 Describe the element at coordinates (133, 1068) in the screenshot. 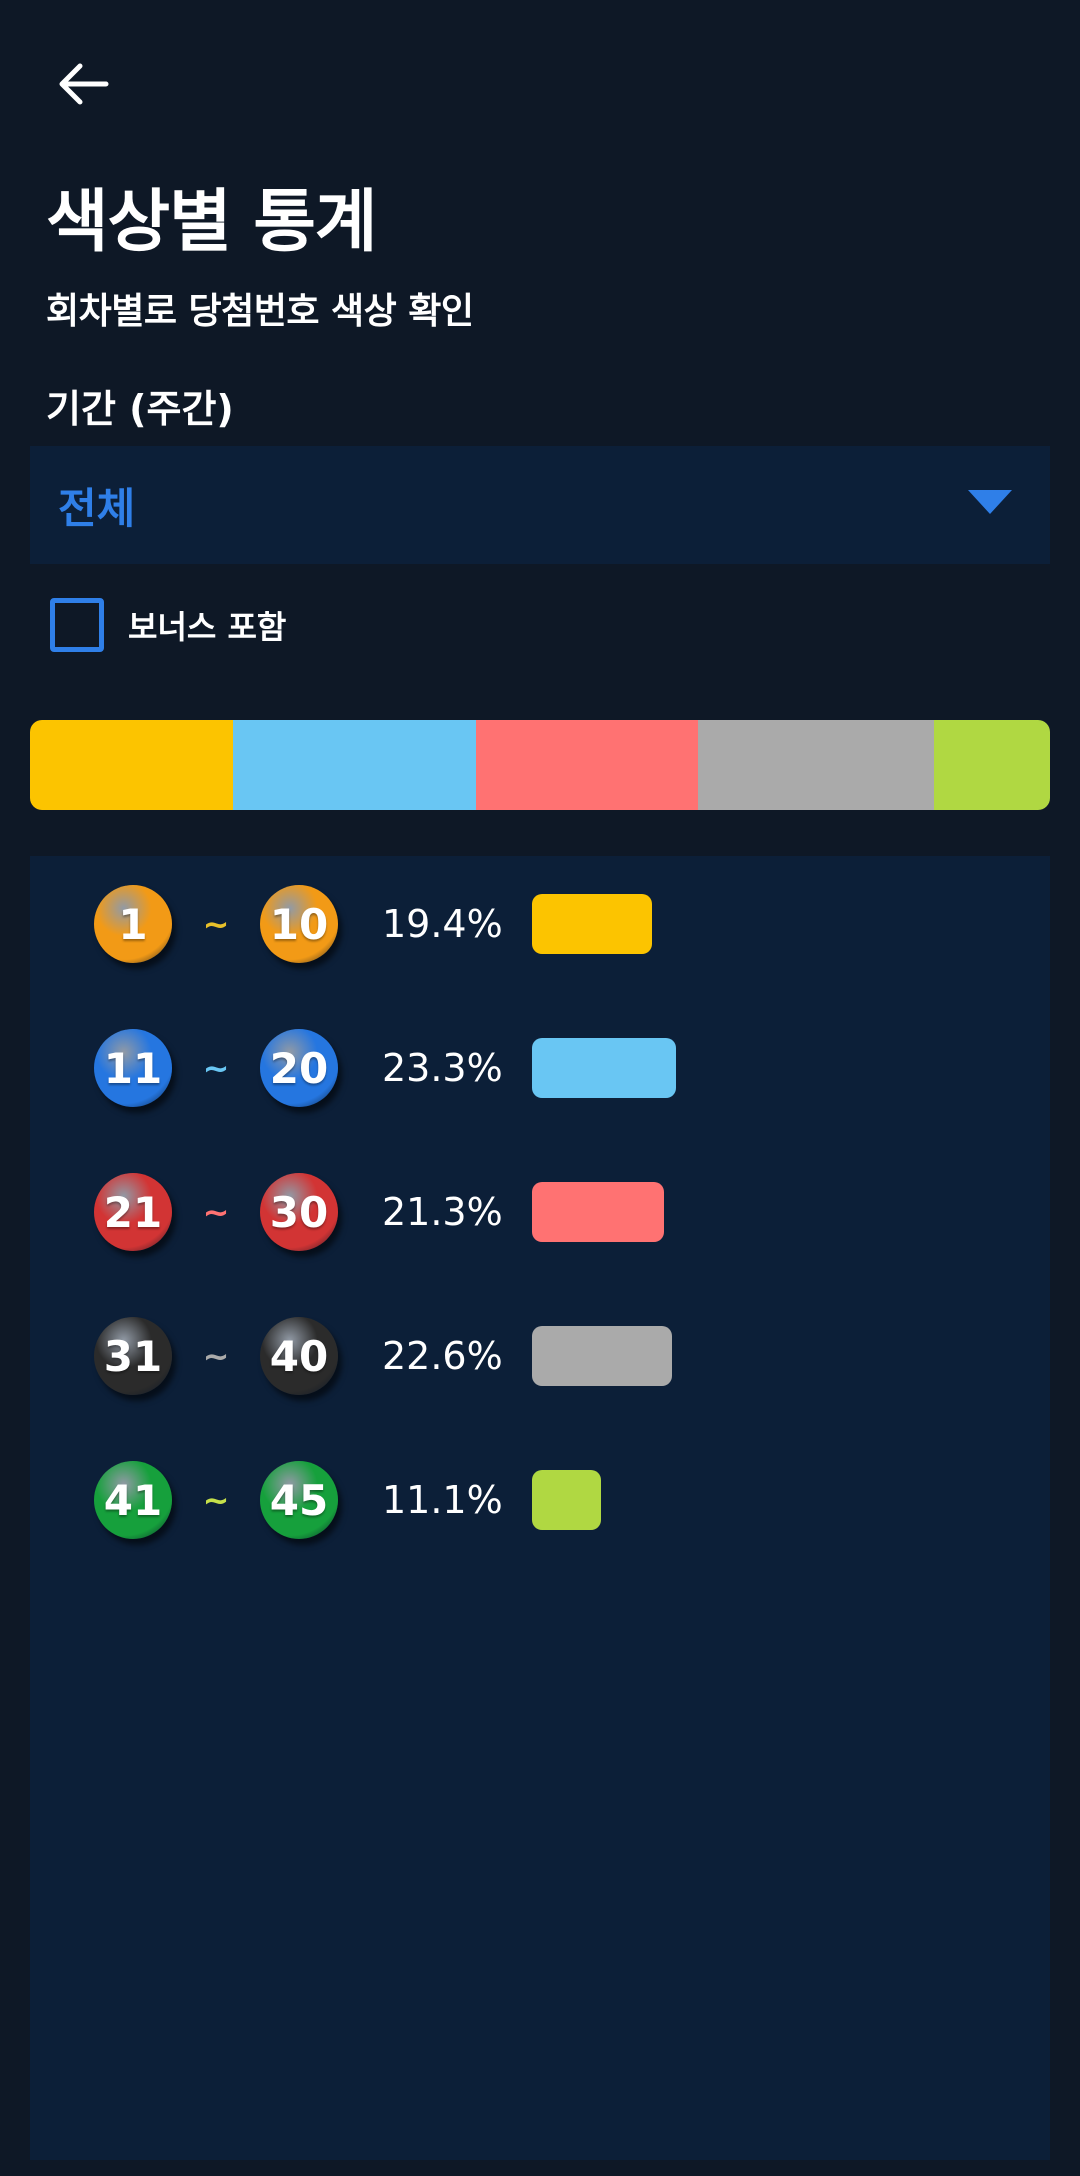

I see `ball-from: 11` at that location.